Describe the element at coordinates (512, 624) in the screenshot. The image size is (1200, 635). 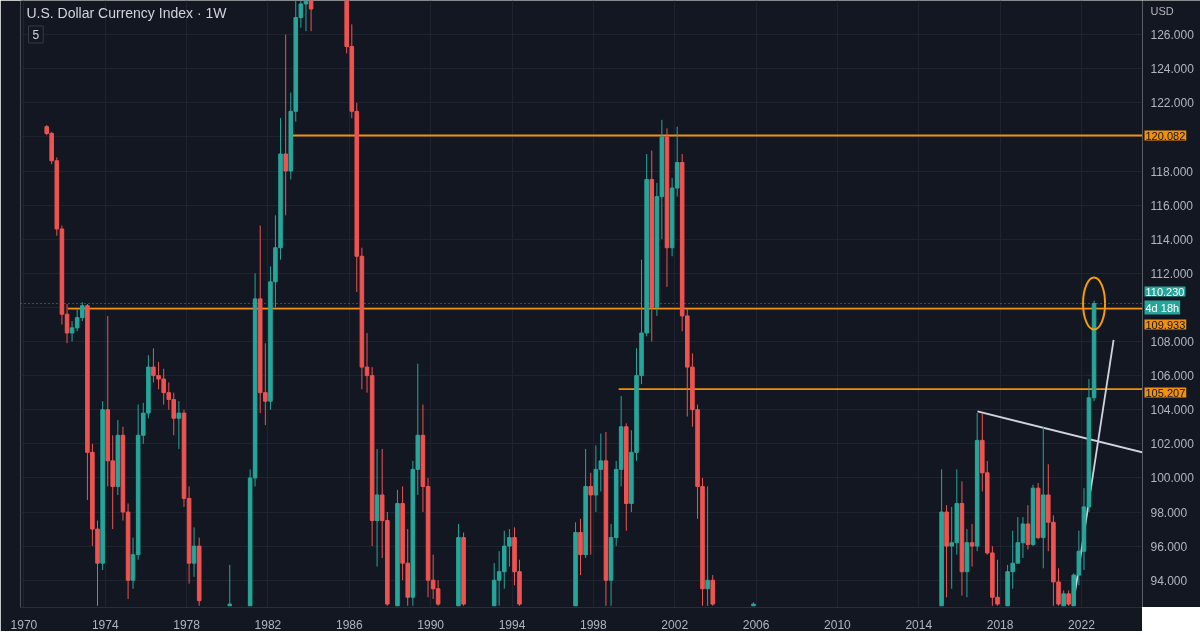
I see `x-tick-label: 1994` at that location.